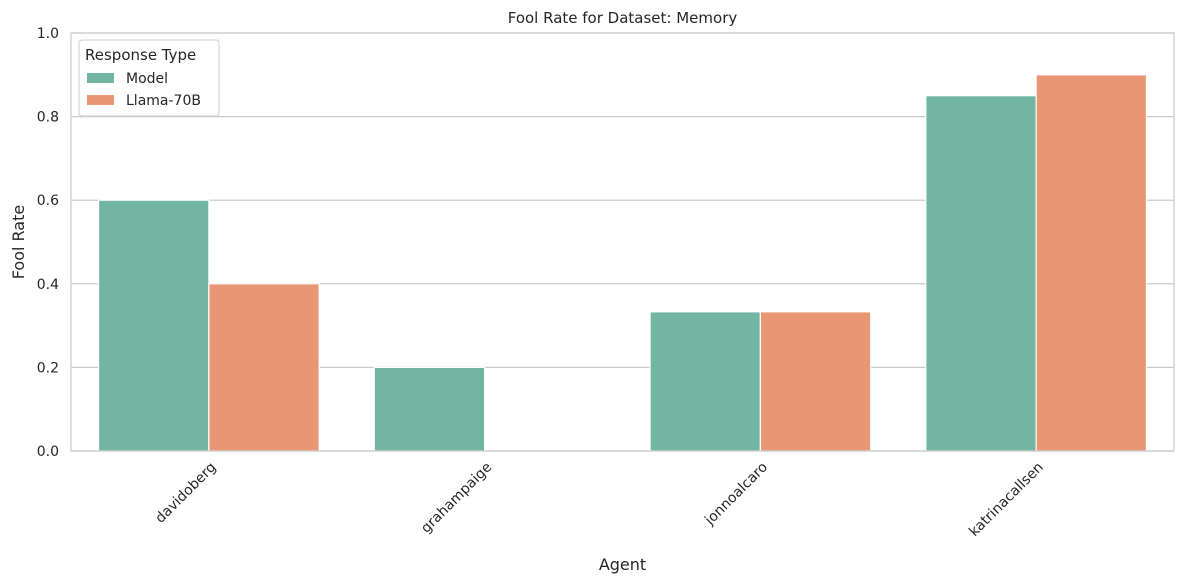  What do you see at coordinates (623, 18) in the screenshot?
I see `chart-title: Fool Rate for Dataset: Memory` at bounding box center [623, 18].